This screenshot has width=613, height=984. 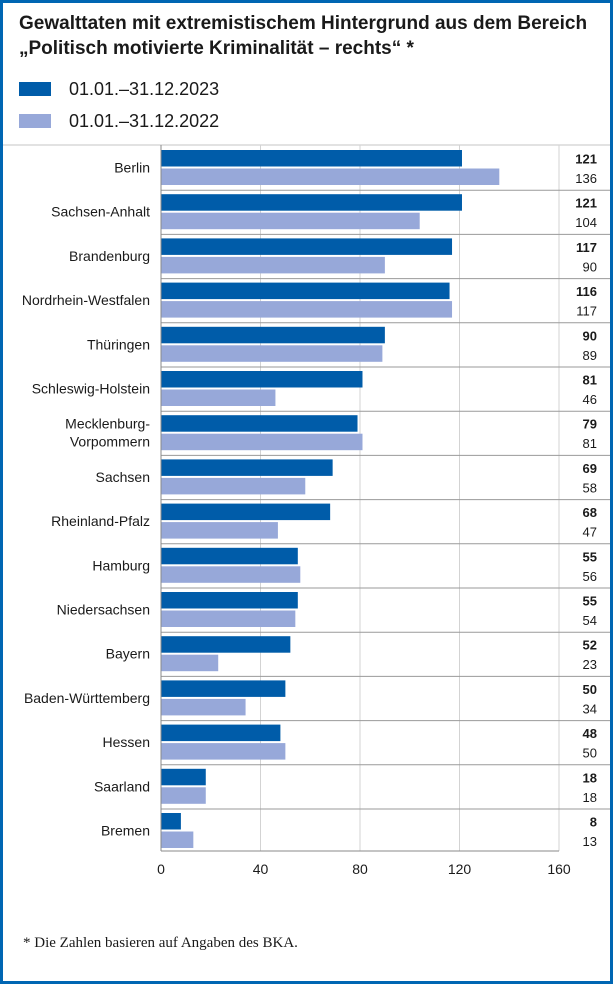 What do you see at coordinates (144, 120) in the screenshot?
I see `legend-label-2022: 01.01.–31.12.2022` at bounding box center [144, 120].